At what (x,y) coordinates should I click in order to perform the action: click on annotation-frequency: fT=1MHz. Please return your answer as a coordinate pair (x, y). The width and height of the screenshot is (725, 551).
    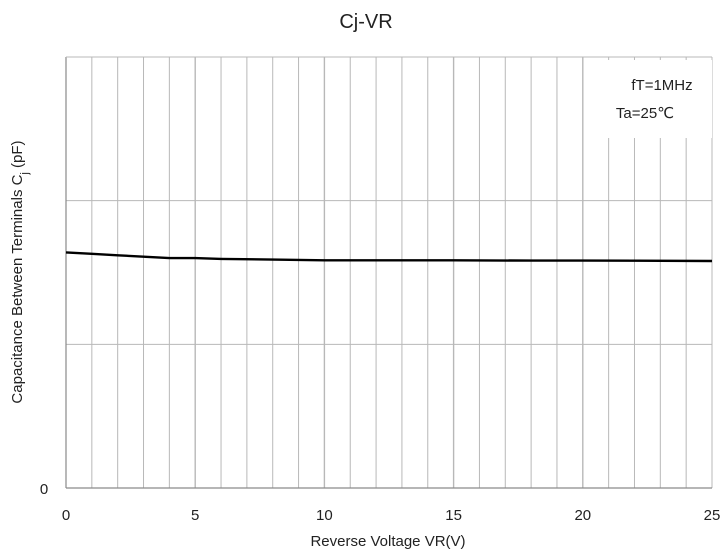
    Looking at the image, I should click on (661, 85).